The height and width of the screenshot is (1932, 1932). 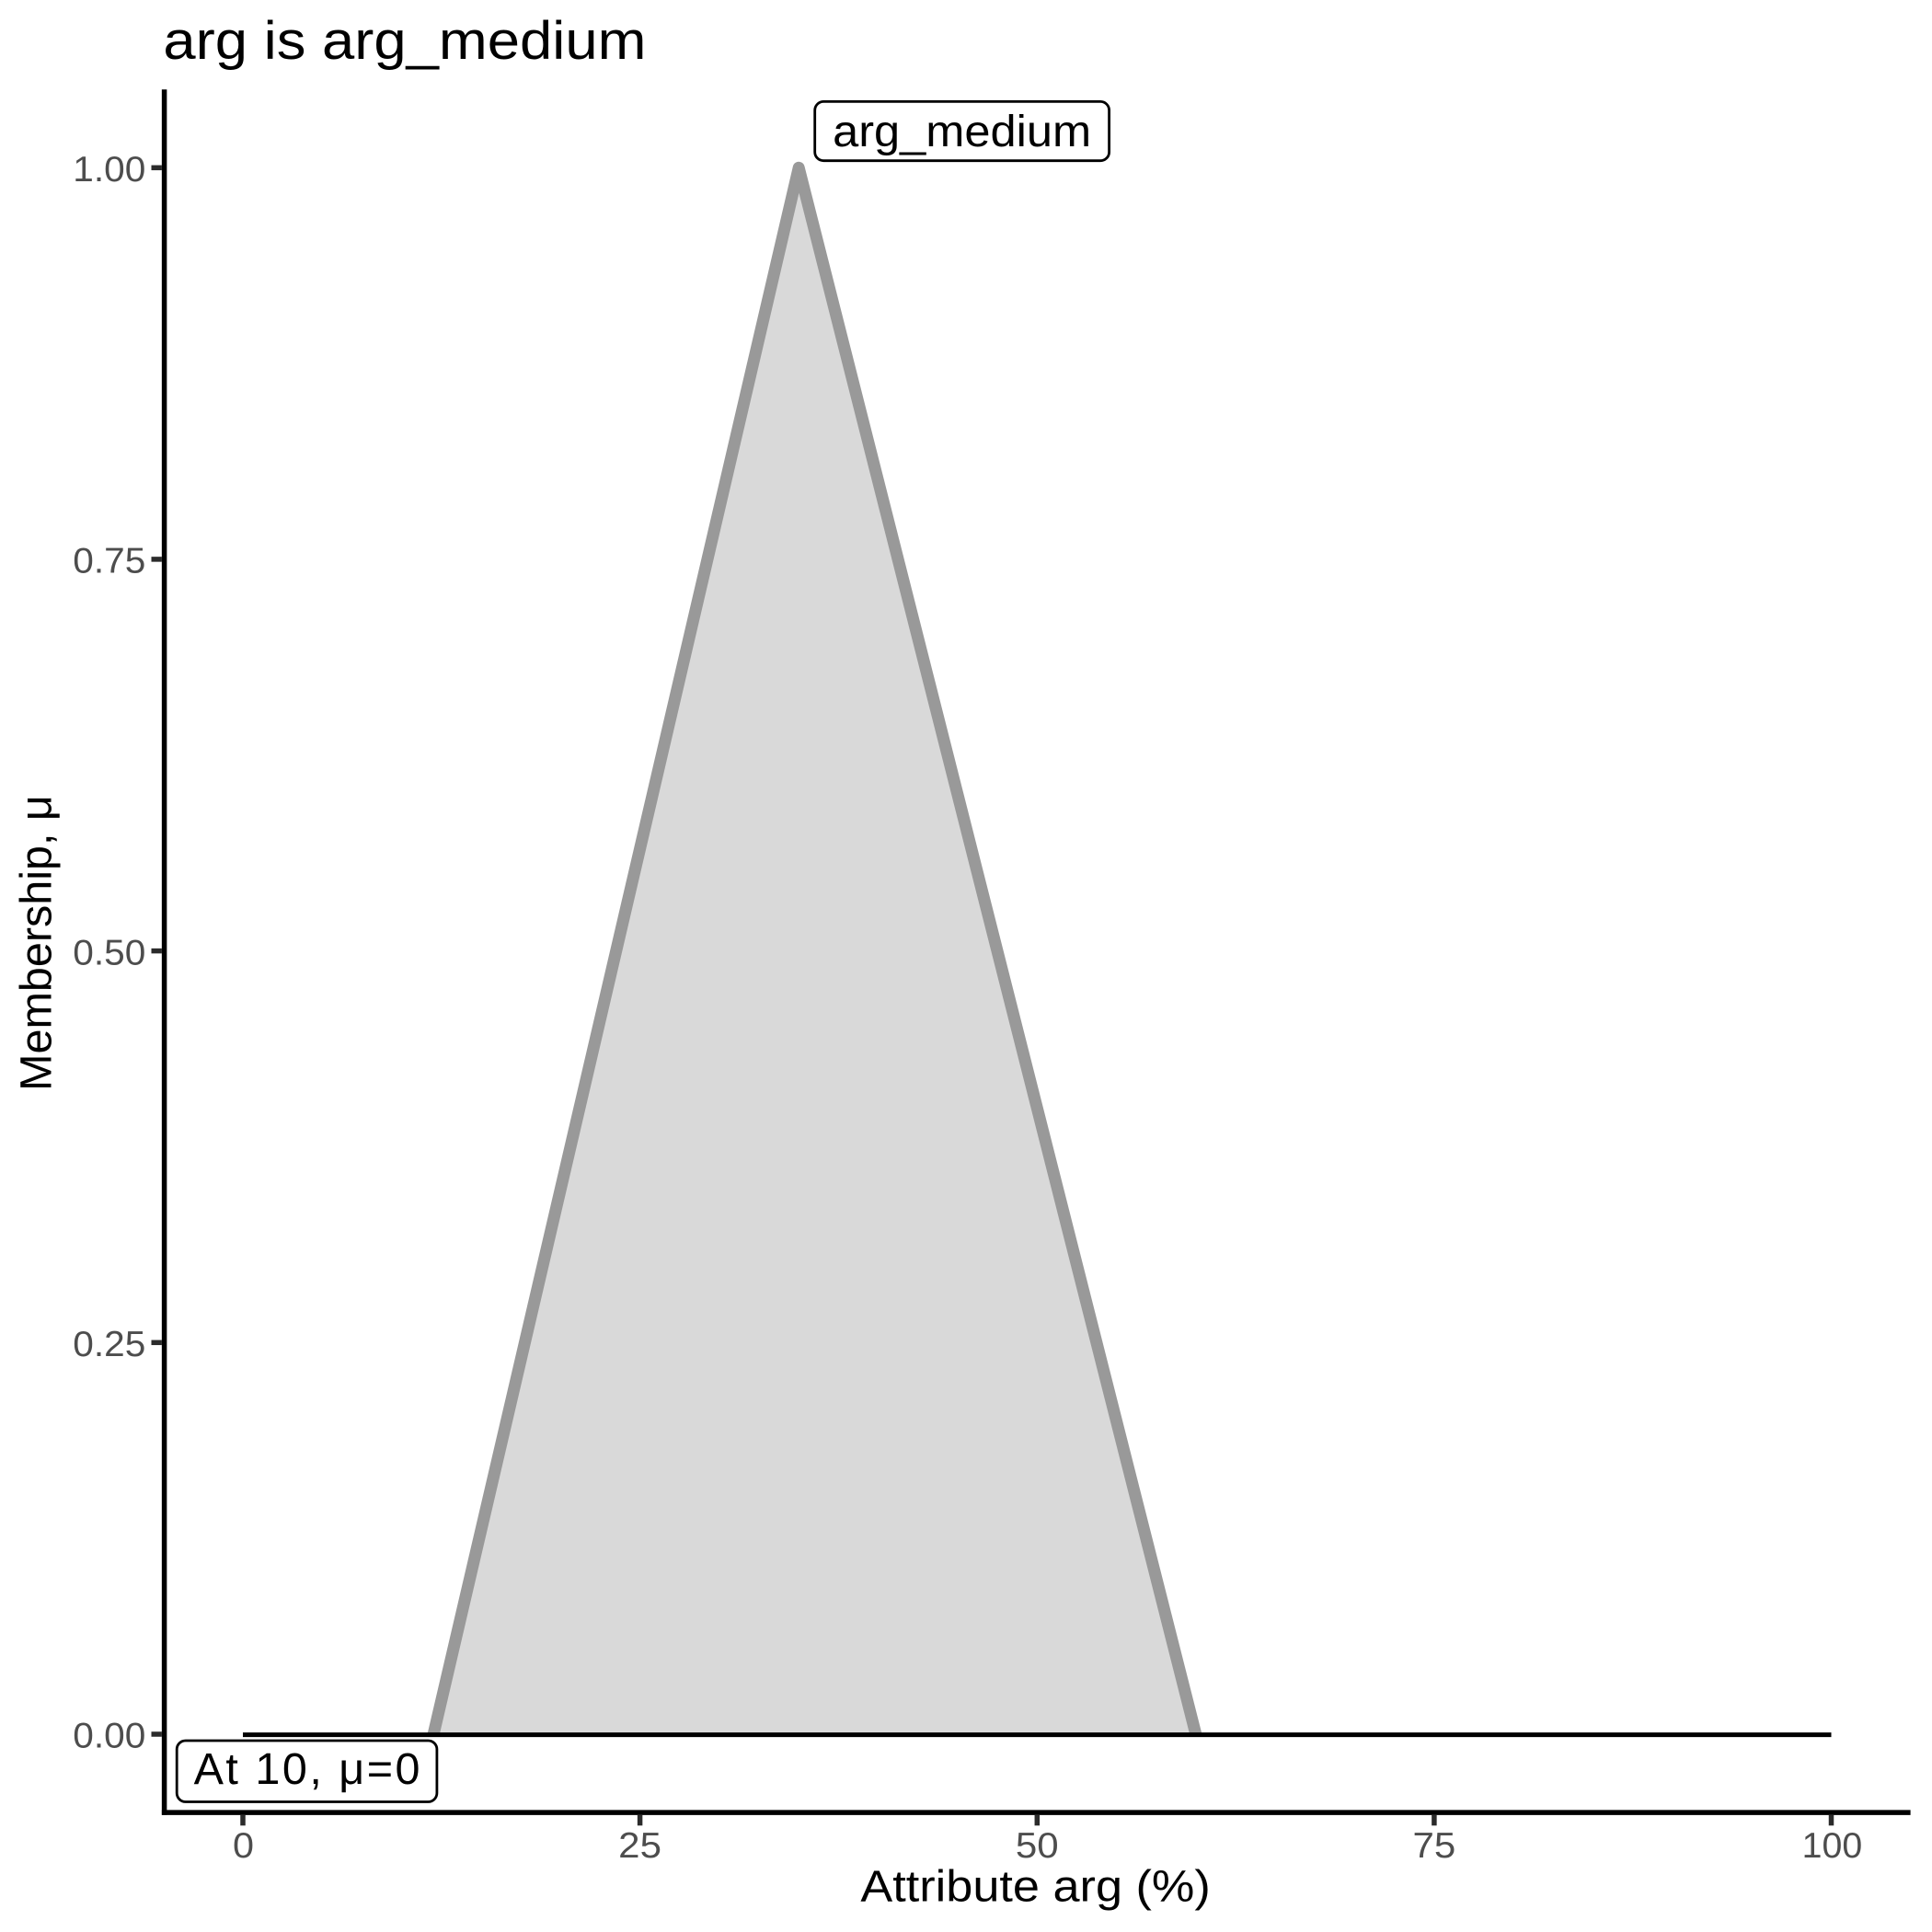 I want to click on svg-text: 0, so click(x=243, y=1845).